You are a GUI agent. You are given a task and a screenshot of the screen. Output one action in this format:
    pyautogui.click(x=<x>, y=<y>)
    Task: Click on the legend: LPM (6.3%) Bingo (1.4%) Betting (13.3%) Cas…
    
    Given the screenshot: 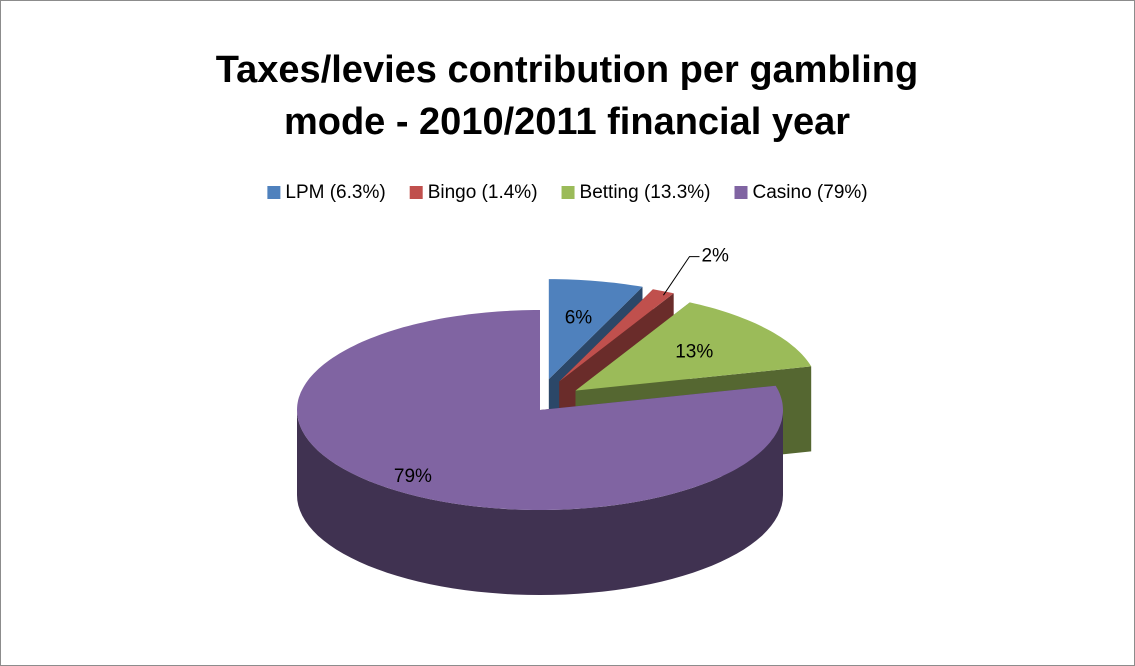 What is the action you would take?
    pyautogui.click(x=567, y=192)
    